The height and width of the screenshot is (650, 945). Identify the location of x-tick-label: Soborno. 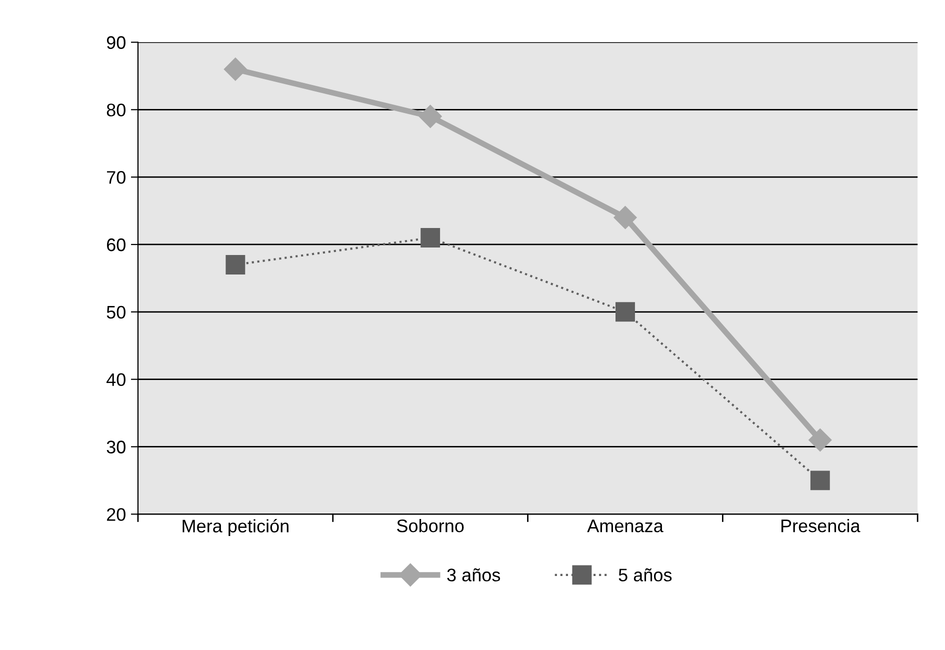
(430, 525).